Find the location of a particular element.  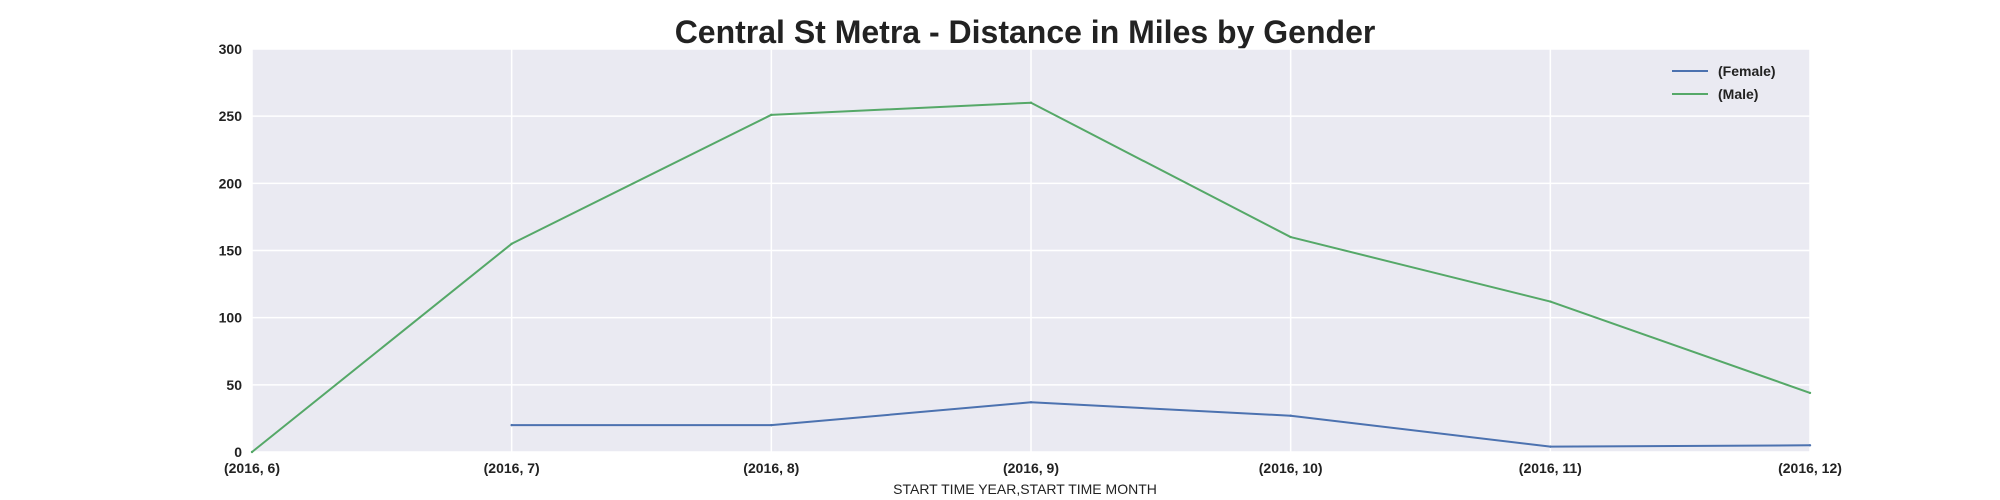

y-tick-label: 300 is located at coordinates (231, 49).